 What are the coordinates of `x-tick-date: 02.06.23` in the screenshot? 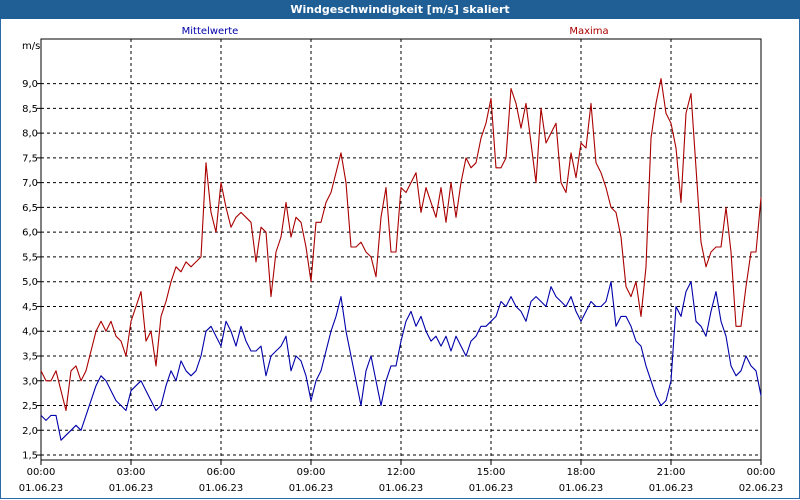 It's located at (761, 488).